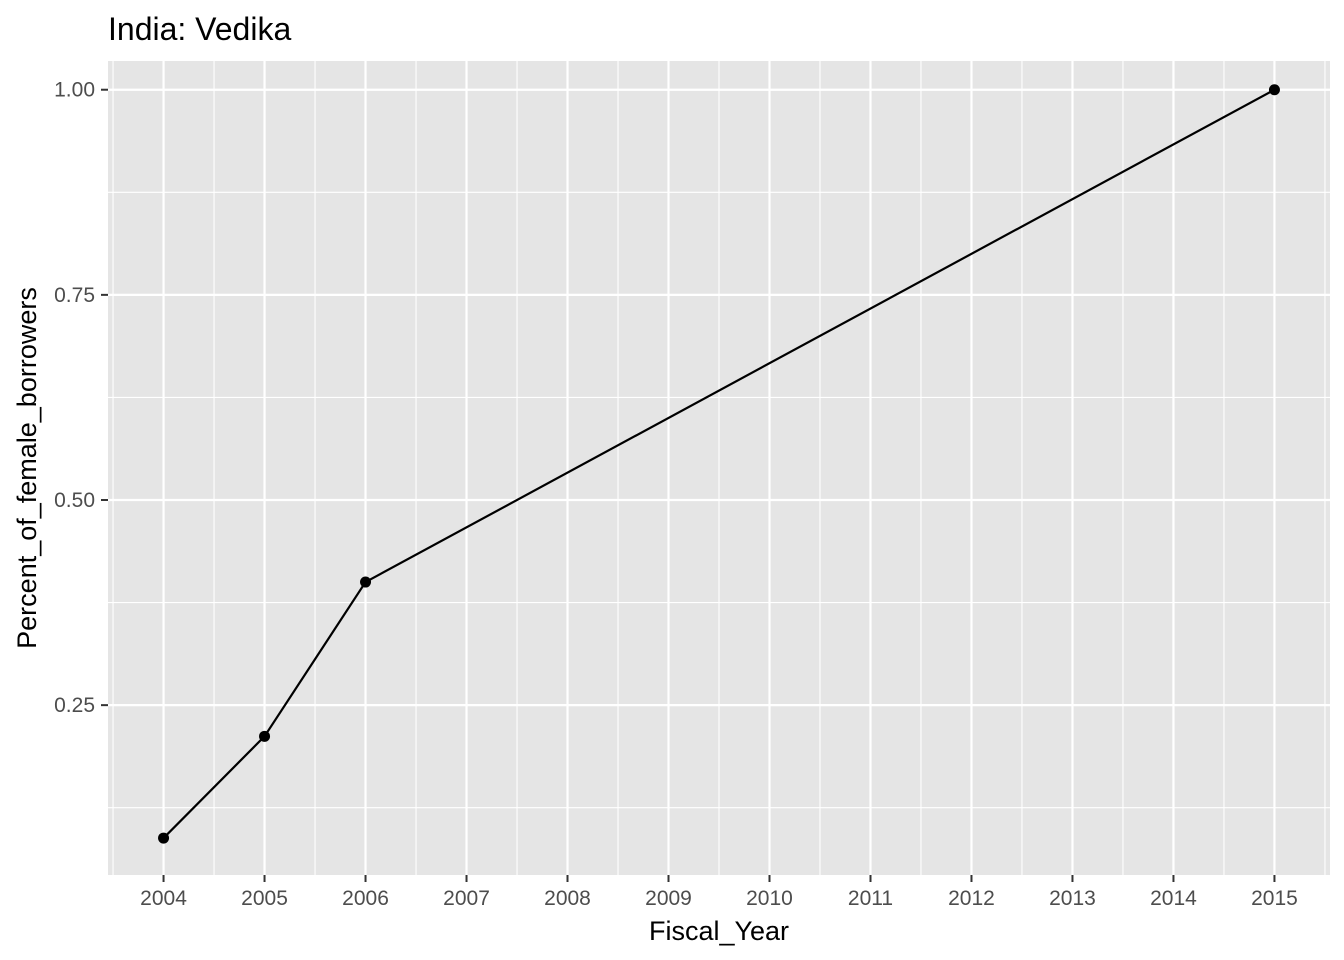 This screenshot has width=1344, height=960. Describe the element at coordinates (870, 898) in the screenshot. I see `x-tick-label: 2011` at that location.